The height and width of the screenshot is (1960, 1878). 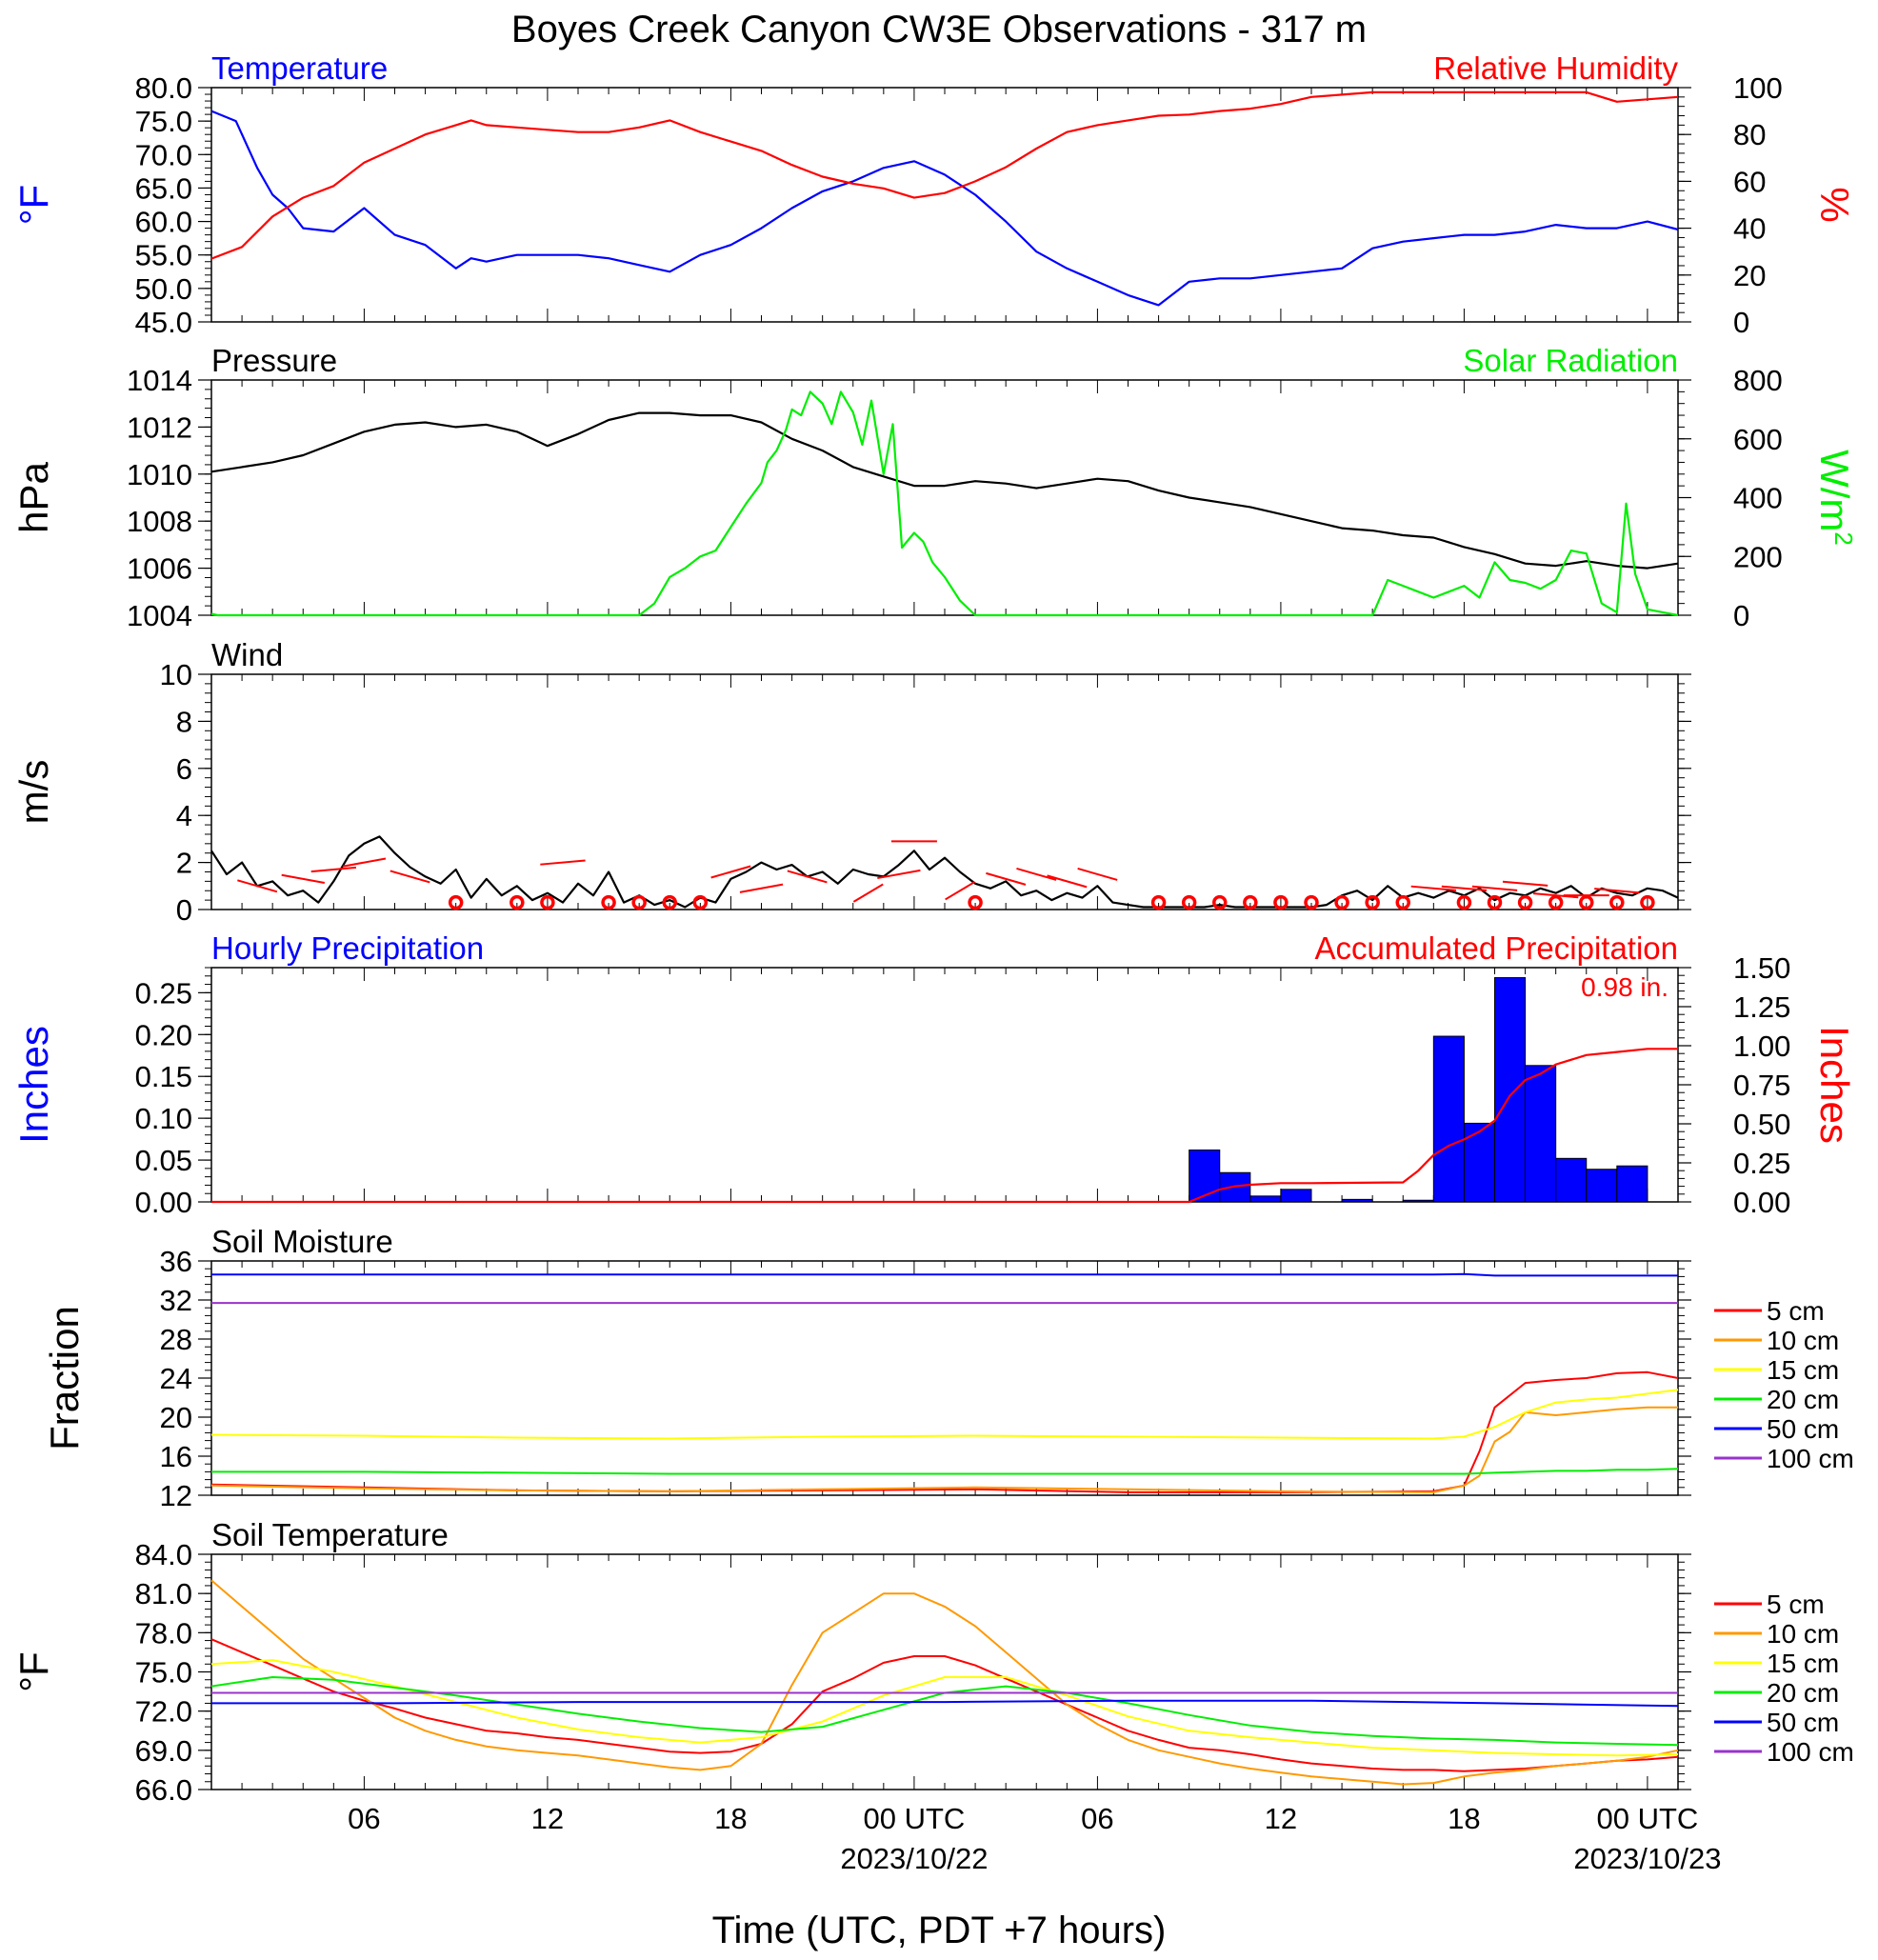 I want to click on panel-title-right: Relative Humidity, so click(x=1555, y=68).